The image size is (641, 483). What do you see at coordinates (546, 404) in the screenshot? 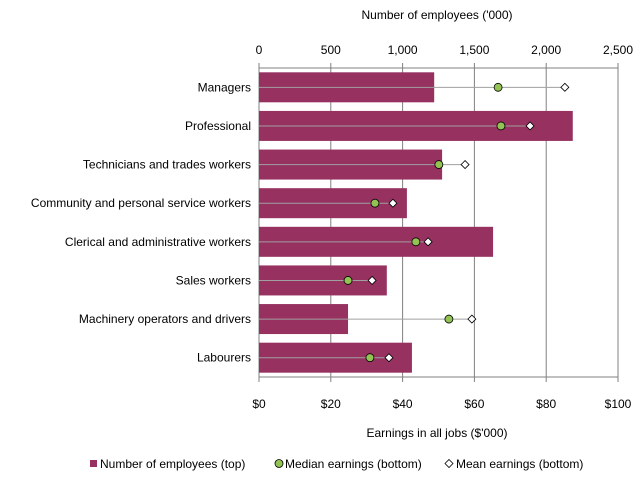
I see `bottom-tick-label: $80` at bounding box center [546, 404].